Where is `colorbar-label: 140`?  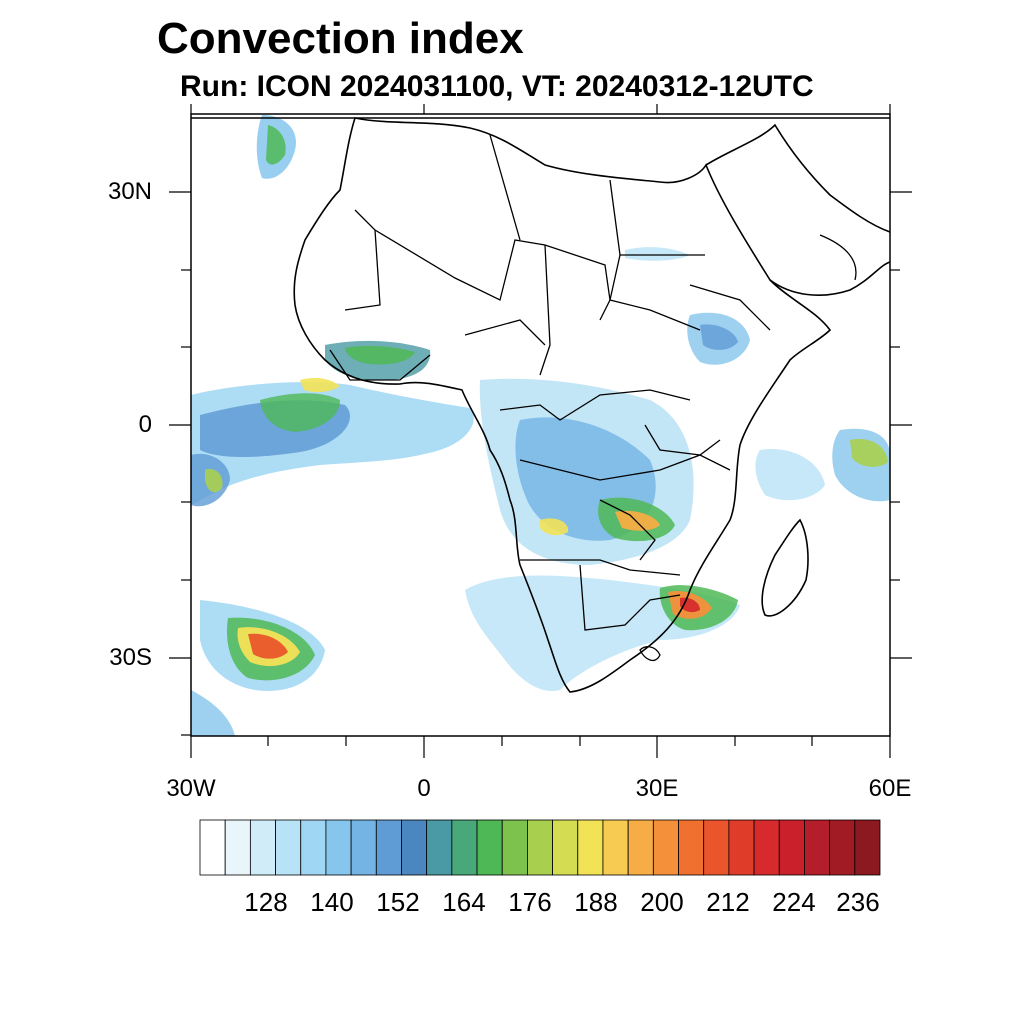 colorbar-label: 140 is located at coordinates (332, 902).